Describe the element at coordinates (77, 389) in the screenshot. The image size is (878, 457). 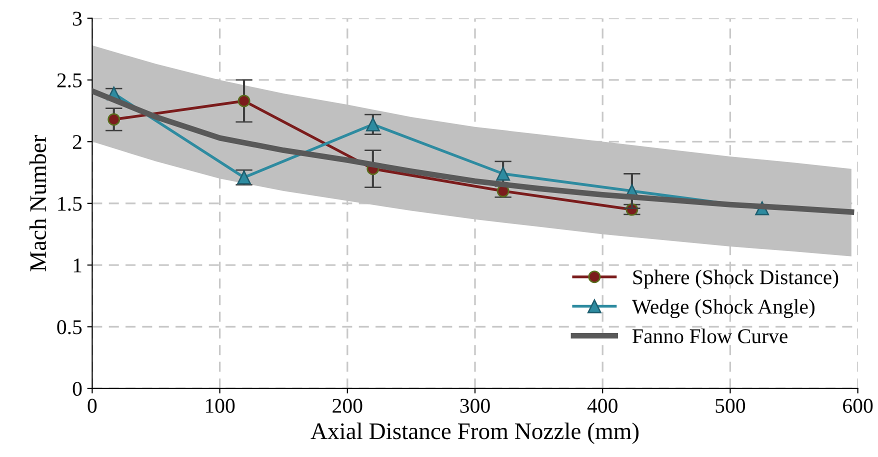
I see `y-tick-label: 0` at that location.